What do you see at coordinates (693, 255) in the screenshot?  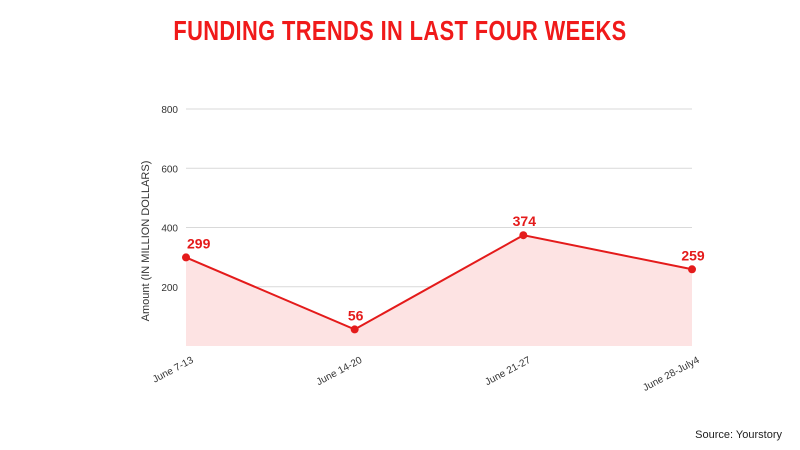 I see `data-label: 259` at bounding box center [693, 255].